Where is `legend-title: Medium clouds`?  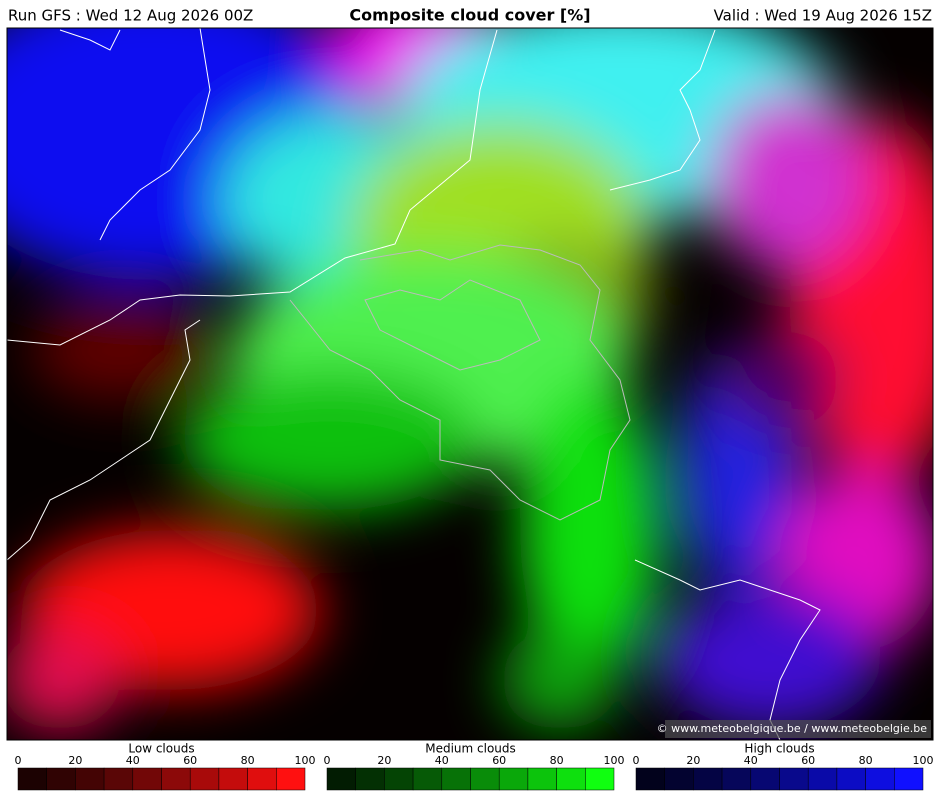 legend-title: Medium clouds is located at coordinates (470, 749).